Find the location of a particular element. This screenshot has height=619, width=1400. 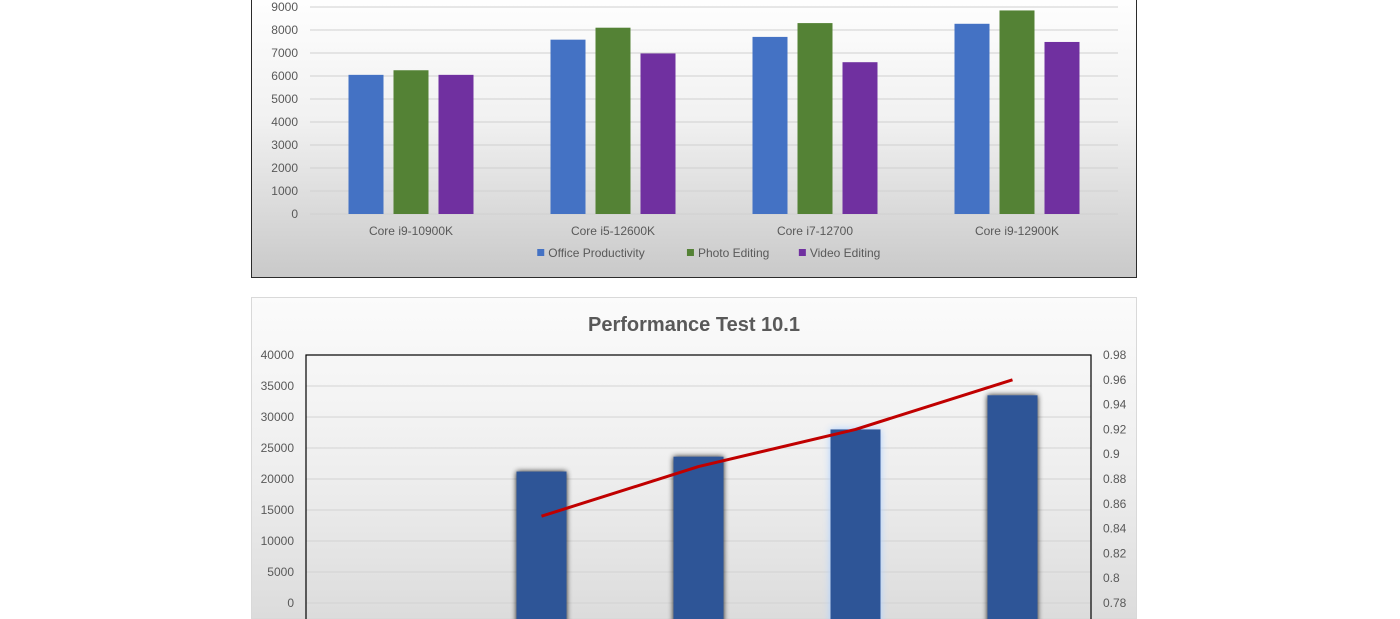

chart-2-y2-tick-label: 0.82 is located at coordinates (1115, 553).